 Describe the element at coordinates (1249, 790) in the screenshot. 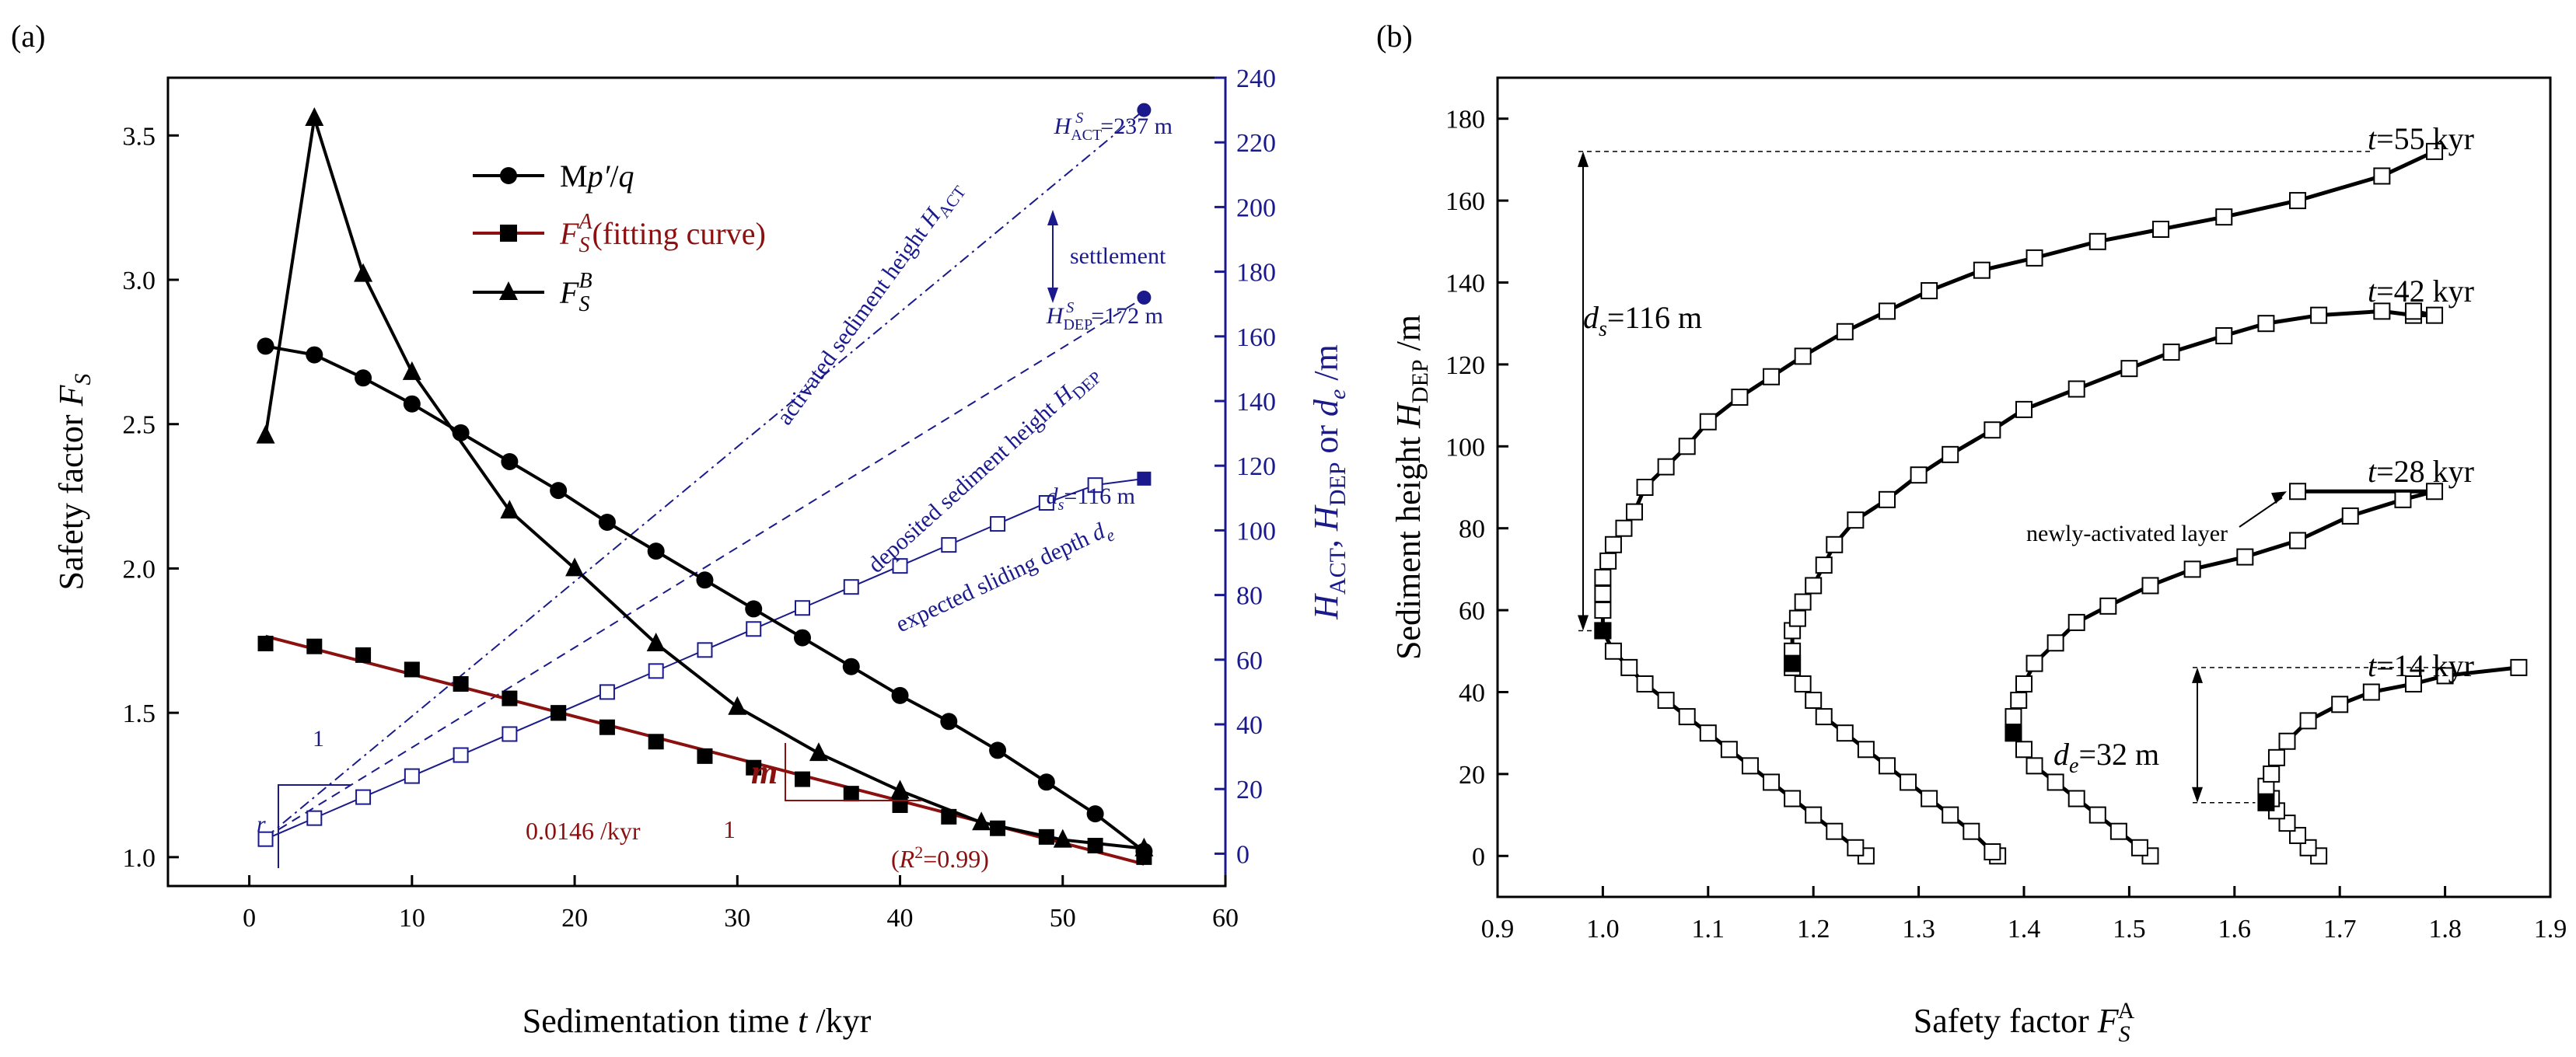

I see `a-y2tick-label: 20` at that location.